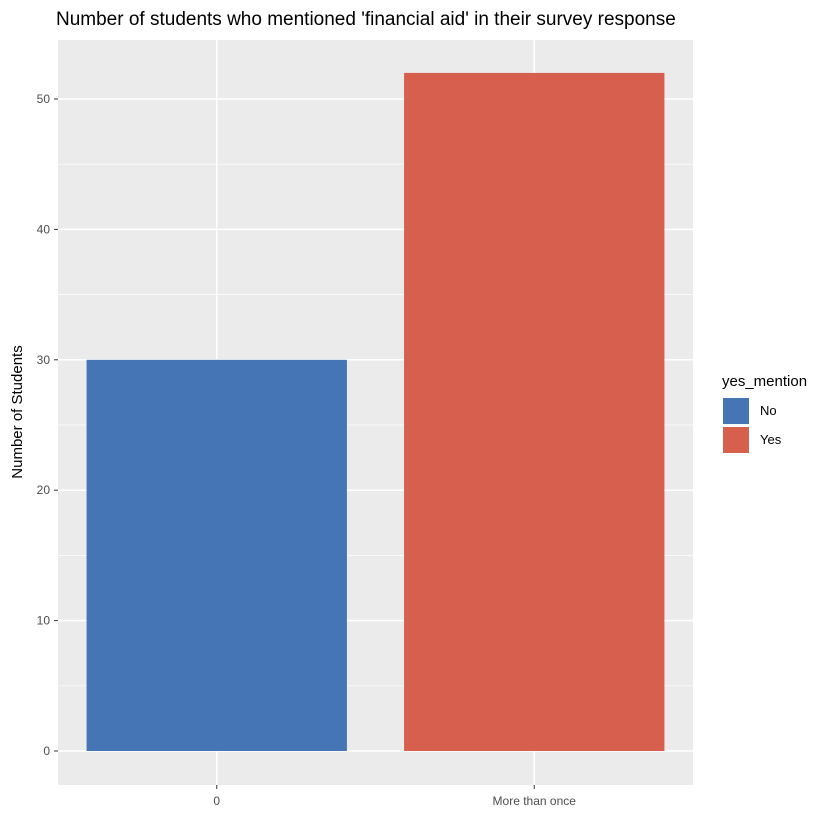 This screenshot has height=840, width=840. Describe the element at coordinates (768, 410) in the screenshot. I see `legend-label-no: No` at that location.